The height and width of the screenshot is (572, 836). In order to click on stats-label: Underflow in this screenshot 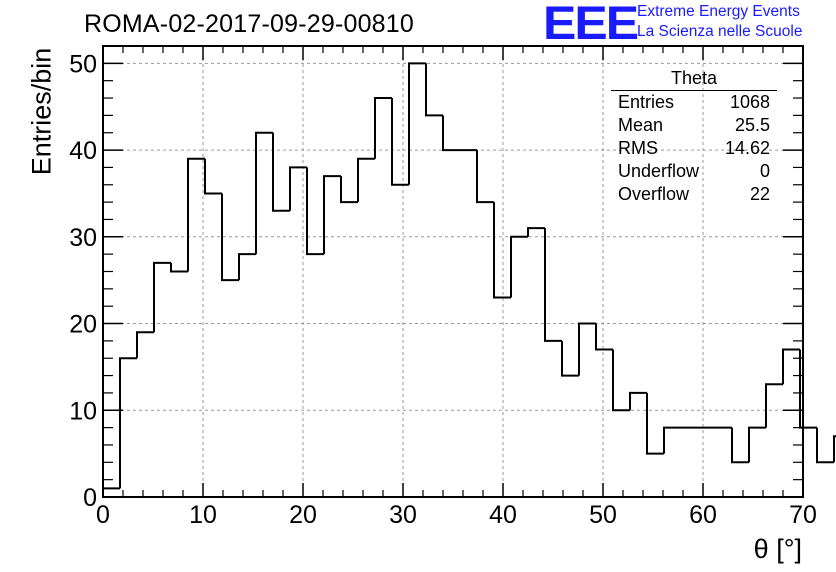, I will do `click(659, 171)`.